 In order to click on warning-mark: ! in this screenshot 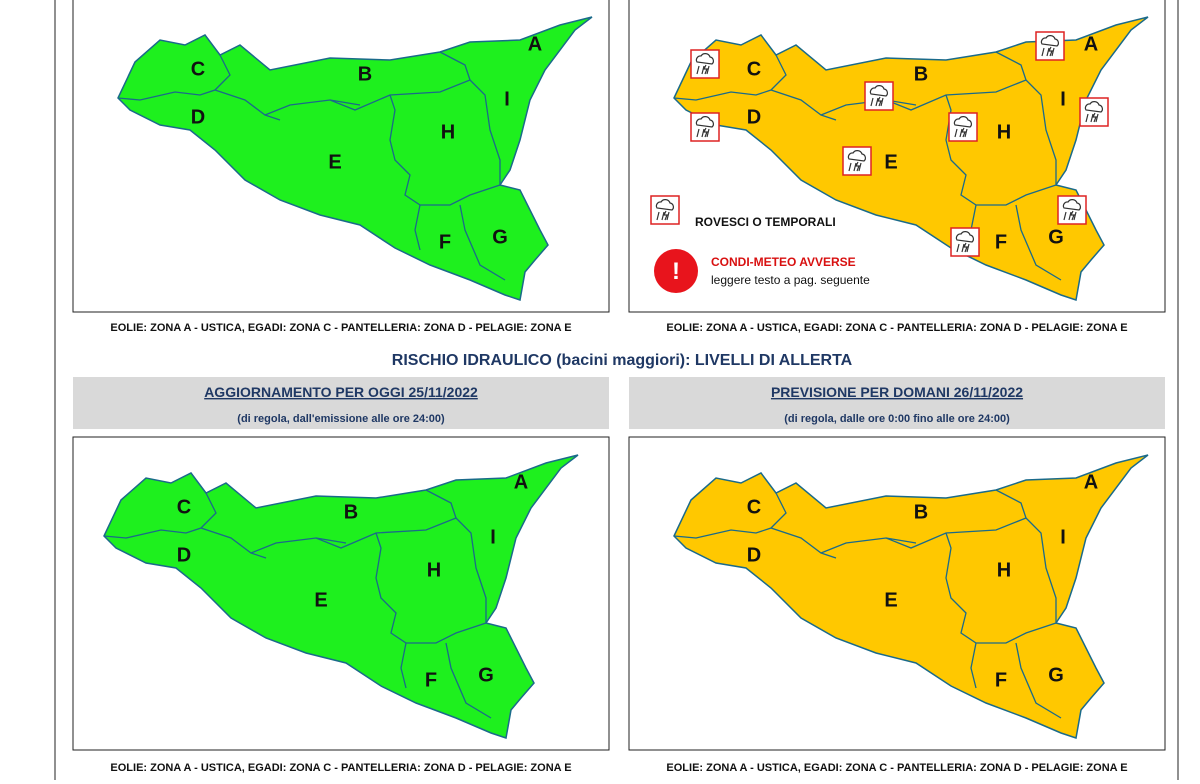, I will do `click(676, 271)`.